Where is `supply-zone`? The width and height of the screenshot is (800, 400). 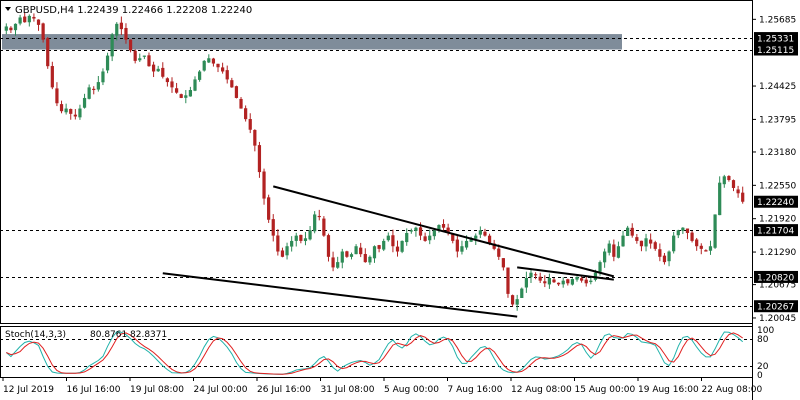
supply-zone is located at coordinates (312, 42).